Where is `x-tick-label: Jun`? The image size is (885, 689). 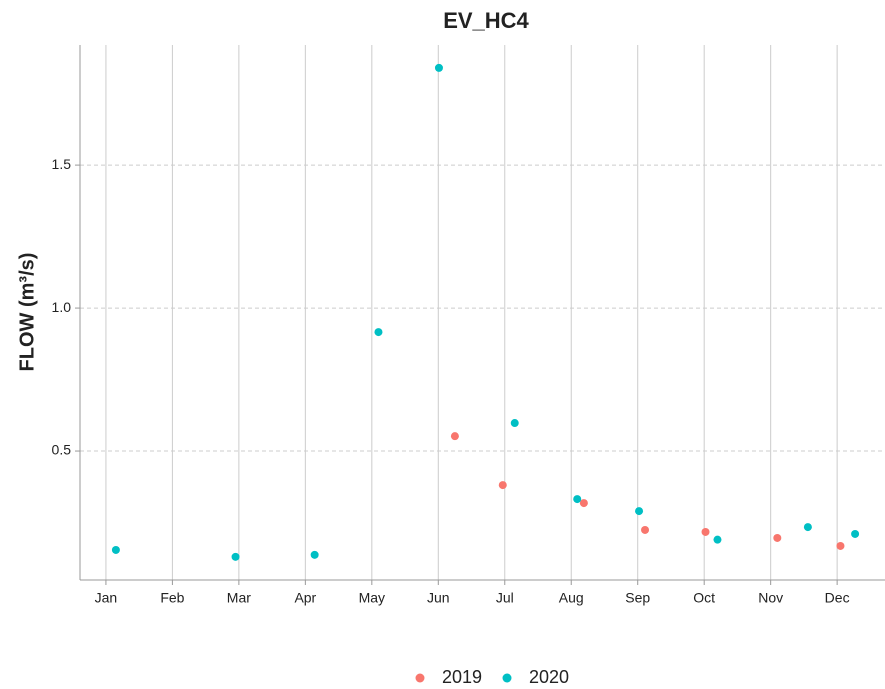
x-tick-label: Jun is located at coordinates (438, 598).